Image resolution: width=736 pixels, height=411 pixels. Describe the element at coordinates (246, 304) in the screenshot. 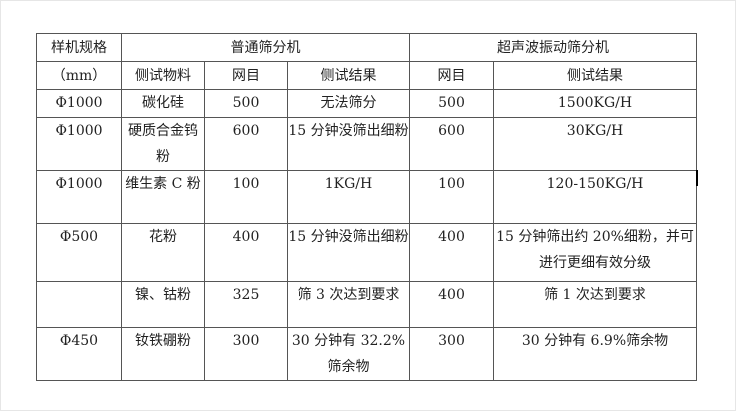

I see `cell-normal-mesh: 325` at that location.